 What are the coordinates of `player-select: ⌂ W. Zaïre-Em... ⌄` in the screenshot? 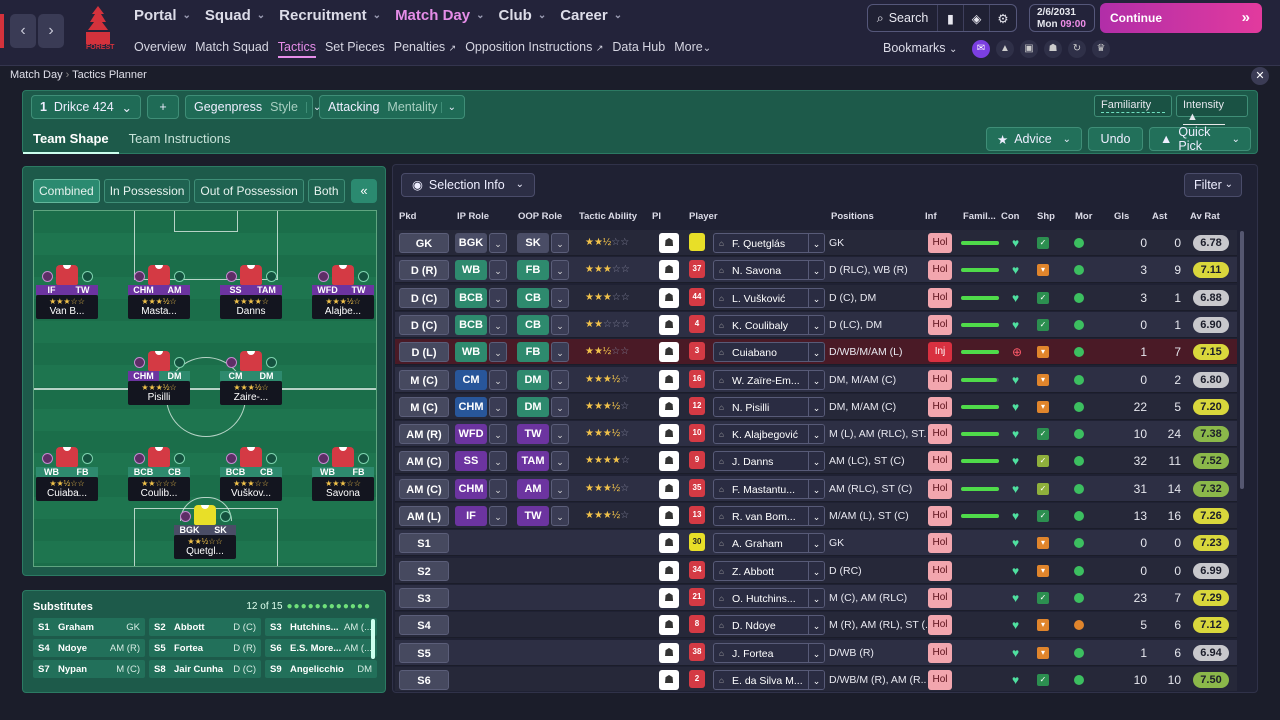 It's located at (769, 379).